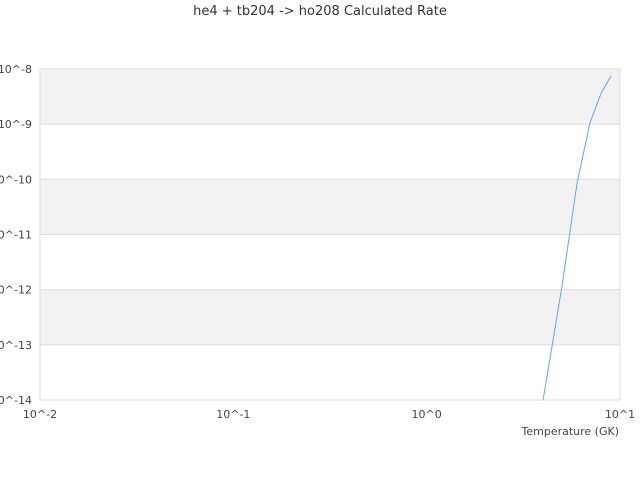  I want to click on x-axis-label: Temperature (GK), so click(570, 431).